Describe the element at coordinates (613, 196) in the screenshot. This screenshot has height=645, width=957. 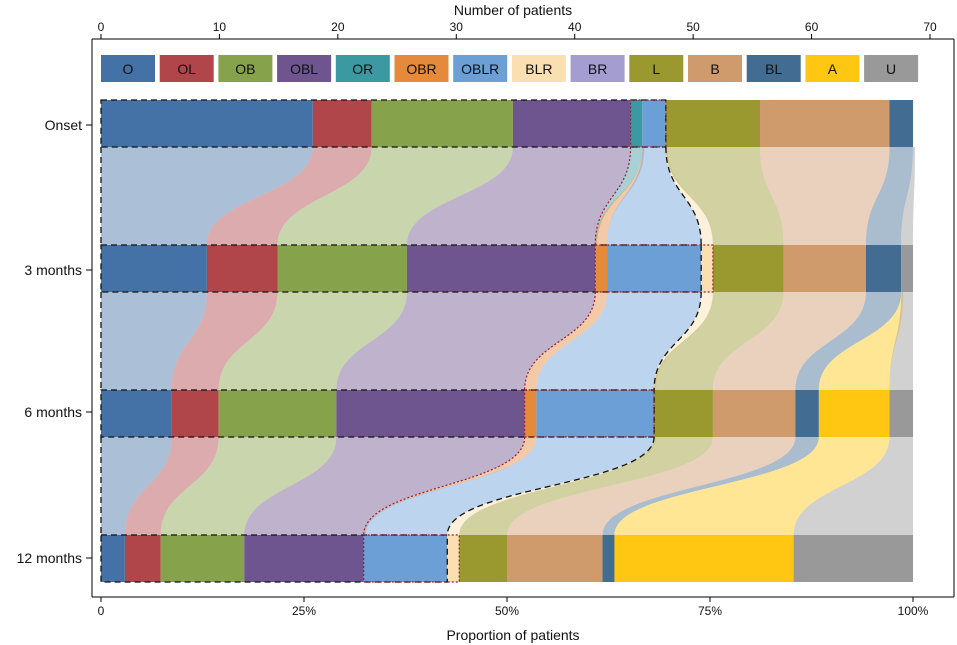
I see `dotted-connector` at that location.